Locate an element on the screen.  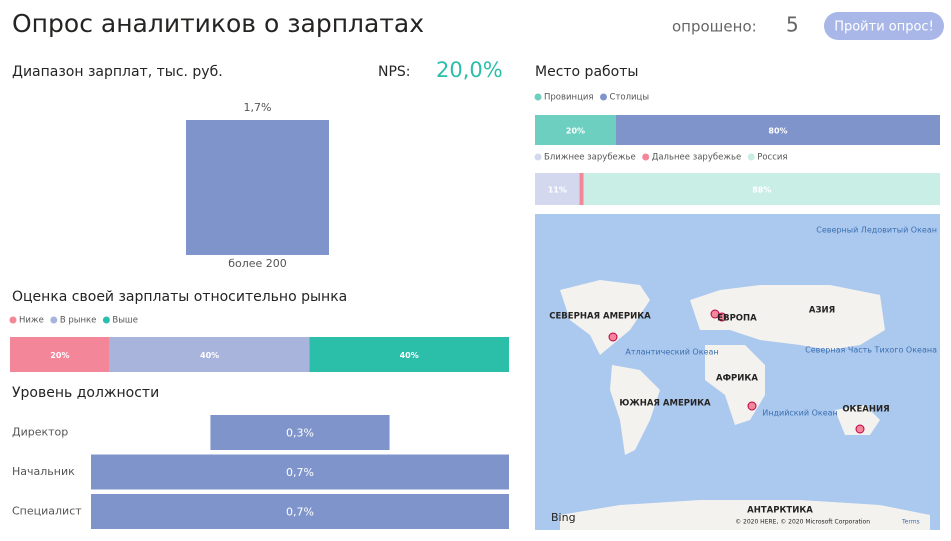
map-label: Индийский Океан is located at coordinates (800, 413).